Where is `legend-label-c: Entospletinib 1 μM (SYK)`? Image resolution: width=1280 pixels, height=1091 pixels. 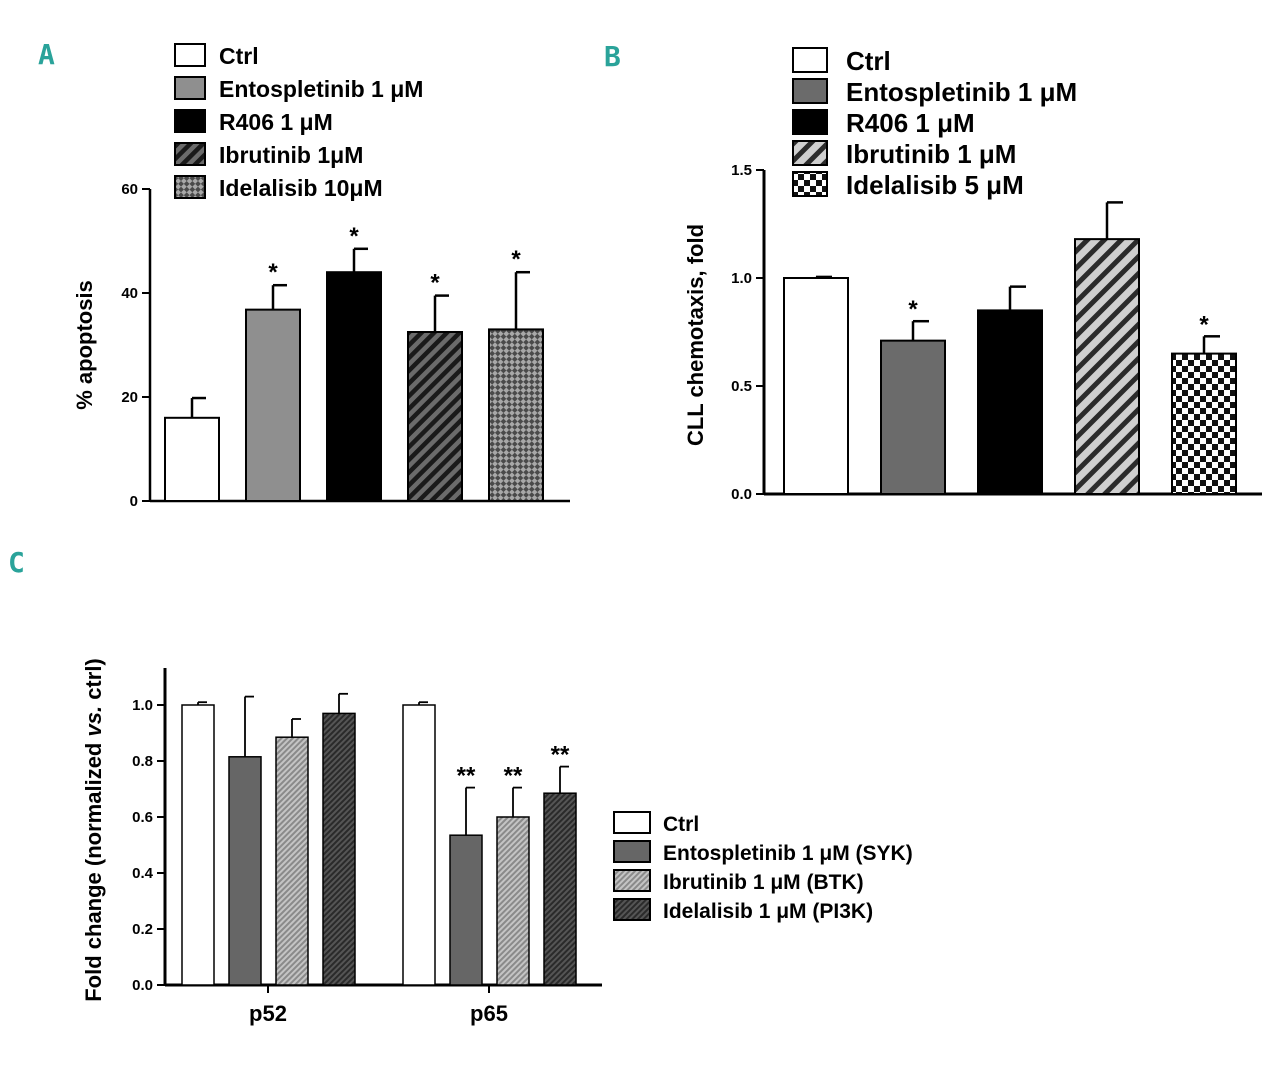
legend-label-c: Entospletinib 1 μM (SYK) is located at coordinates (788, 853).